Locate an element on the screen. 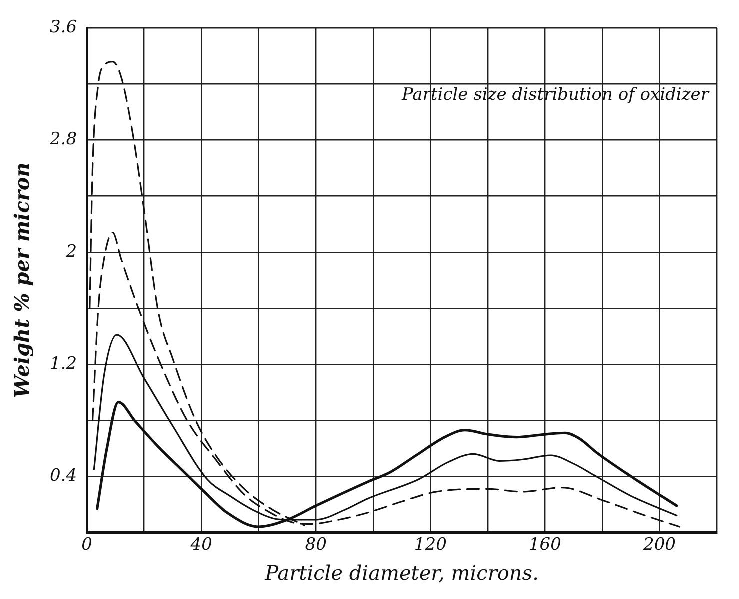 This screenshot has width=739, height=599. y-tick-label: 1.2 is located at coordinates (64, 364).